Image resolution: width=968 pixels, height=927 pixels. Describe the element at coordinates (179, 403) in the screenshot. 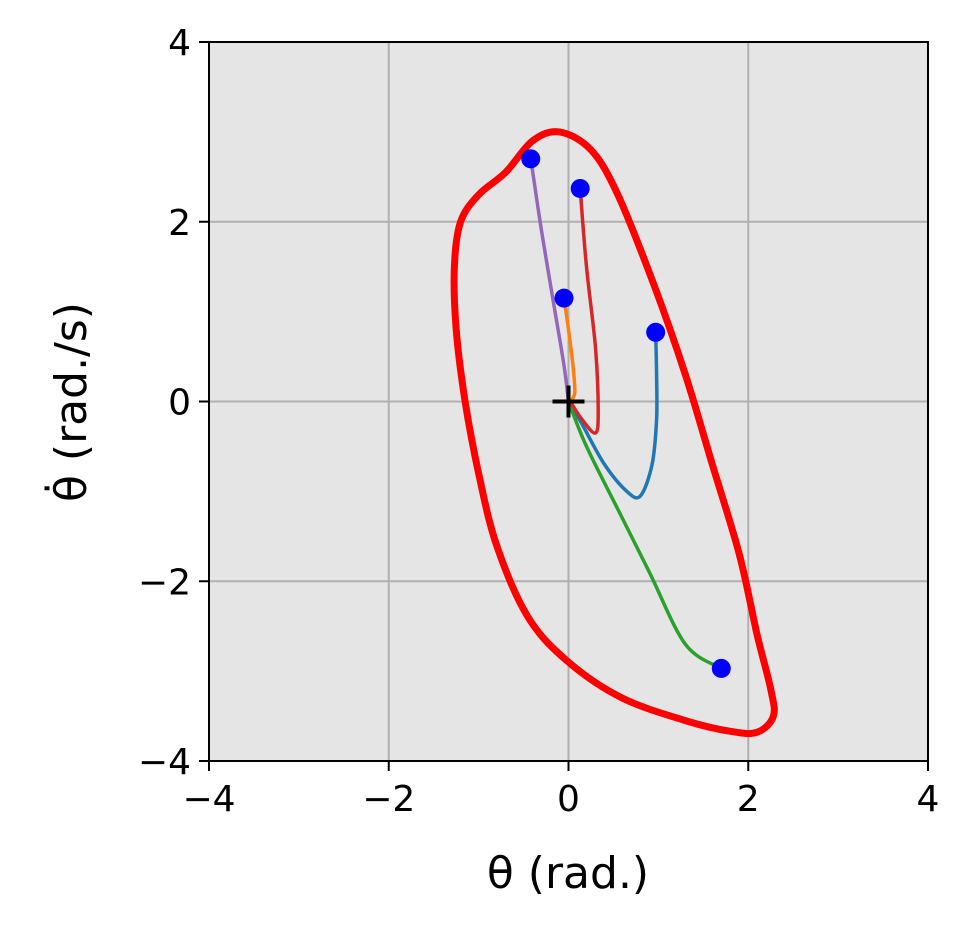

I see `y-tick-label: 0` at that location.